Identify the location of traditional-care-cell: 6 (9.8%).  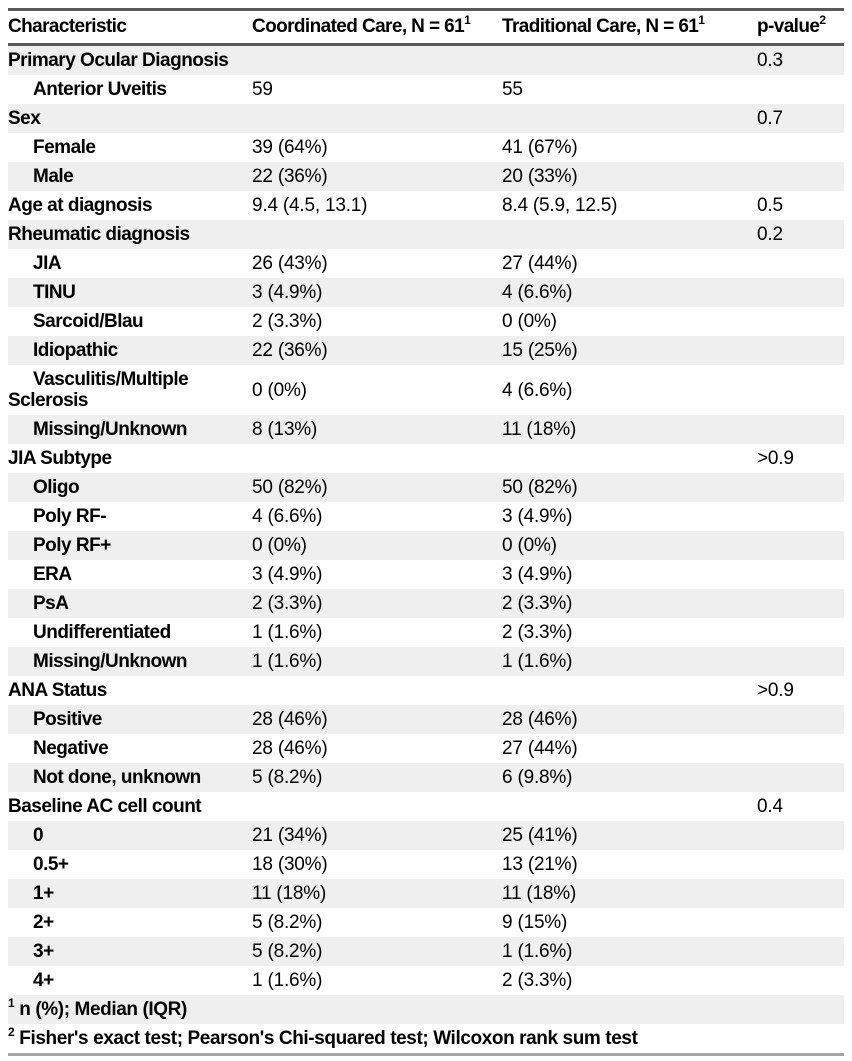
(537, 777).